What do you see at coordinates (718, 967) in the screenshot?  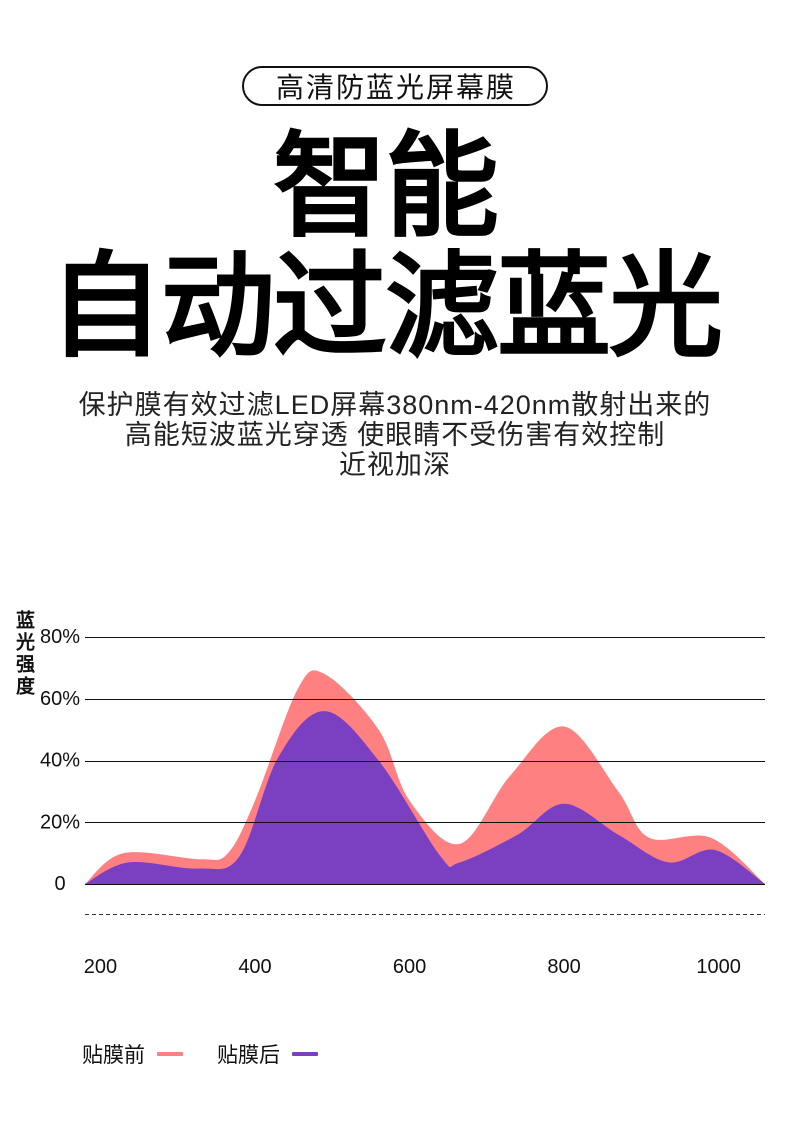 I see `x-tick-label: 1000` at bounding box center [718, 967].